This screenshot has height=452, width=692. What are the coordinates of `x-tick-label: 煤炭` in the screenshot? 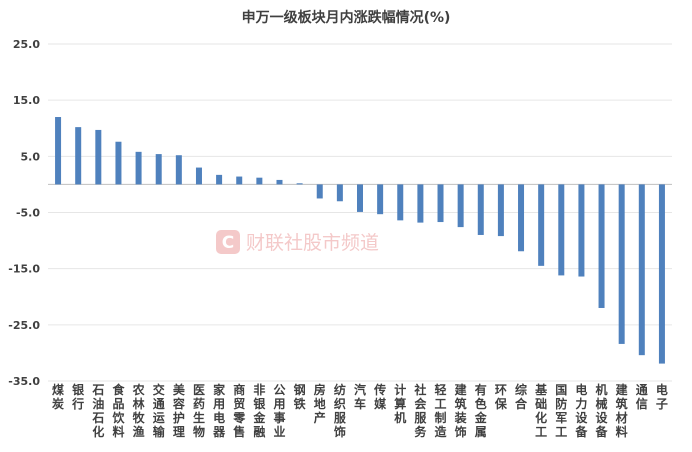 It's located at (58, 396).